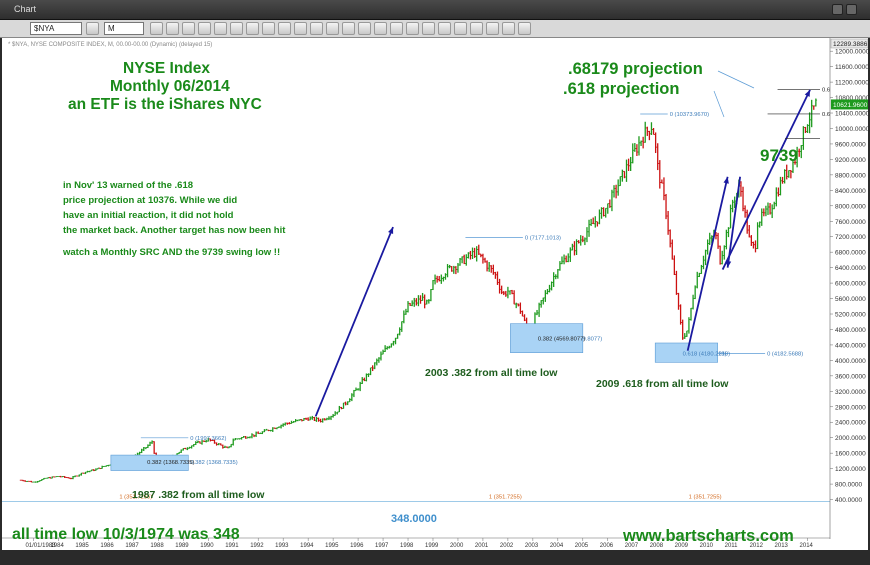  Describe the element at coordinates (57, 546) in the screenshot. I see `x-tick-label: 1984` at that location.